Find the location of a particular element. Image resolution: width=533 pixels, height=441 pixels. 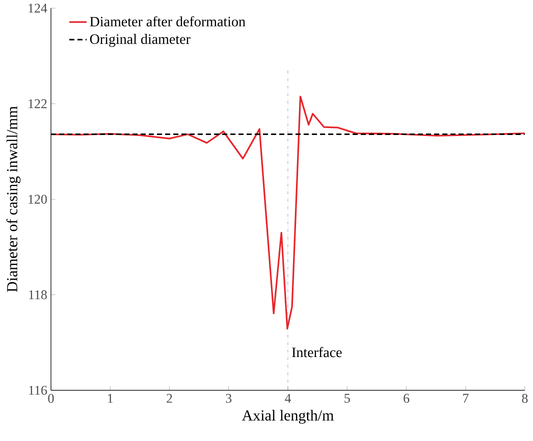

x-tick-label: 0 is located at coordinates (51, 398).